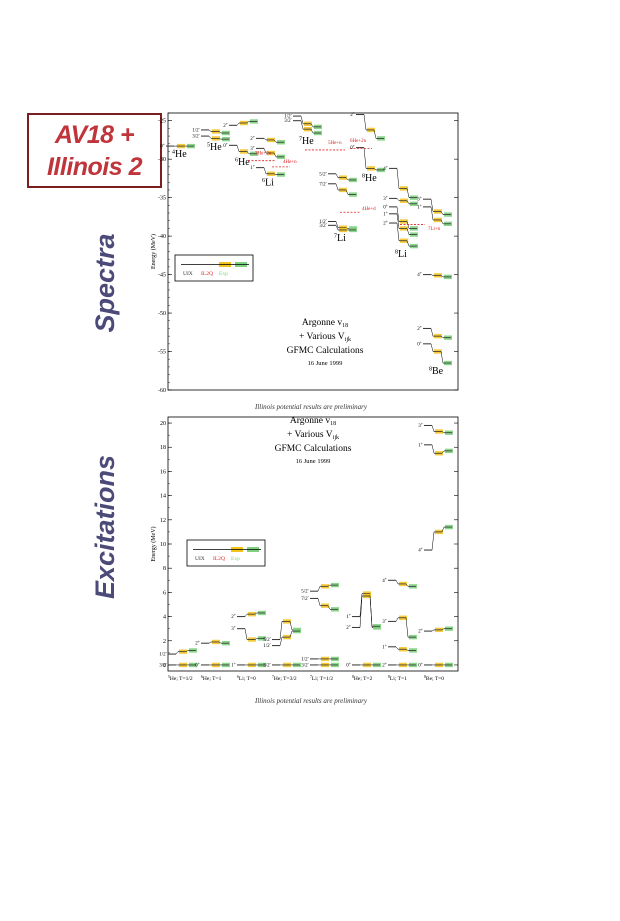 Image resolution: width=620 pixels, height=921 pixels. What do you see at coordinates (163, 497) in the screenshot?
I see `y-tick-label-1-7: 14` at bounding box center [163, 497].